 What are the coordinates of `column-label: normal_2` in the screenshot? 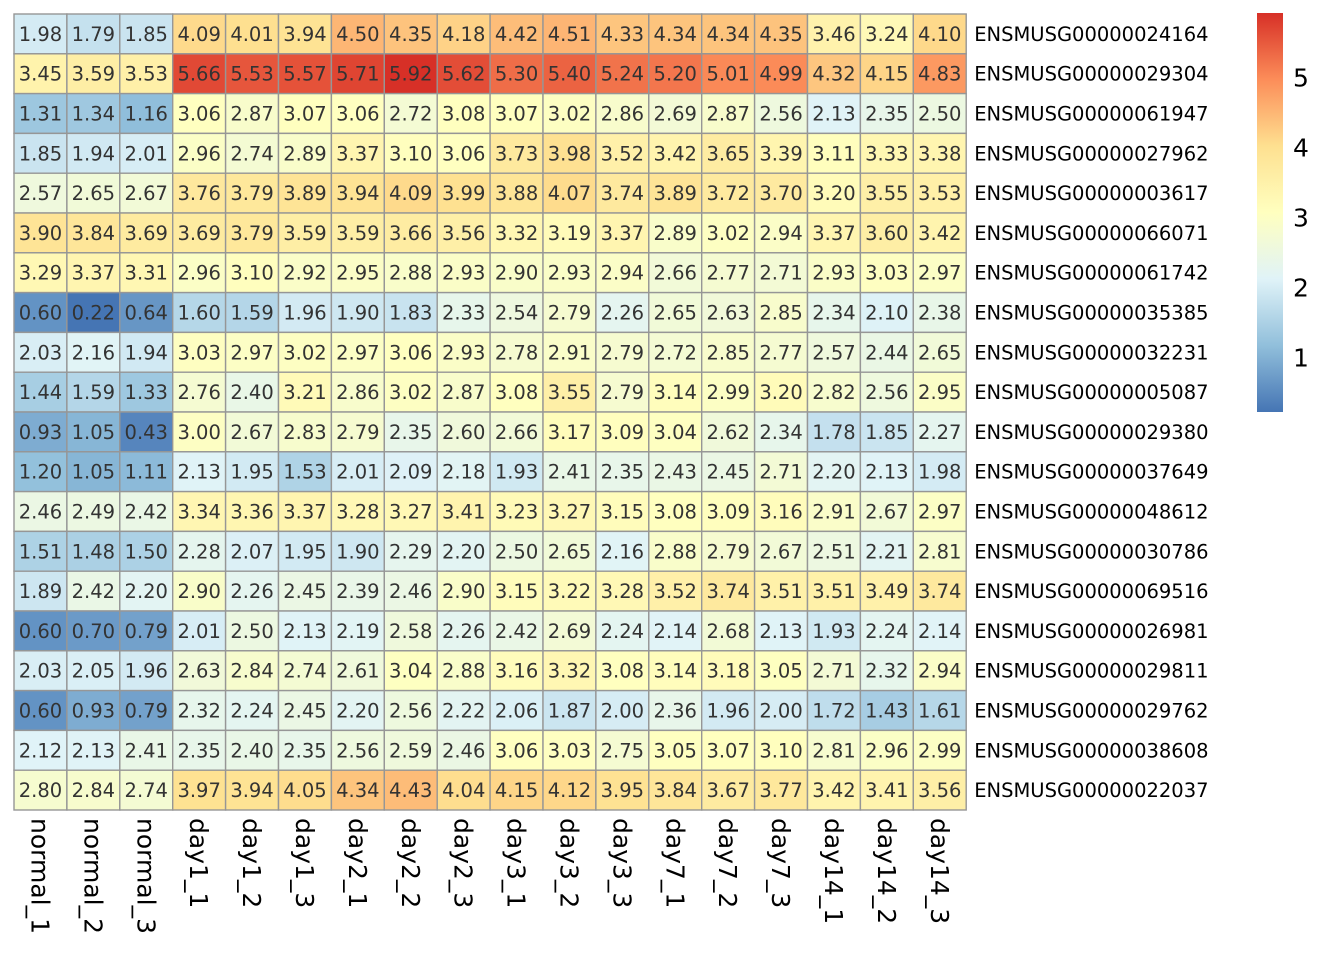 It's located at (92, 876).